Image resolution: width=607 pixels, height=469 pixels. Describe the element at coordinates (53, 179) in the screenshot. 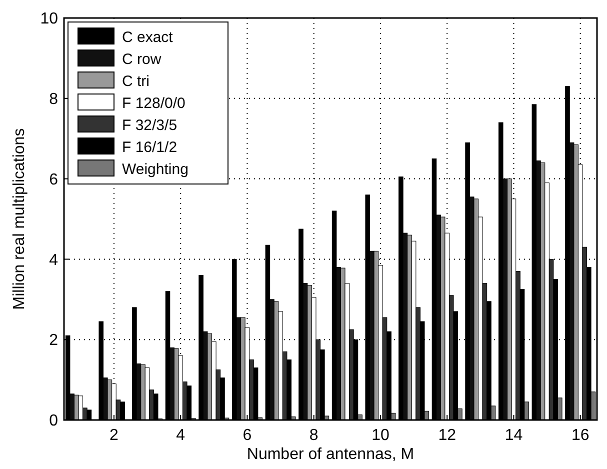

I see `y-tick-label: 6` at that location.